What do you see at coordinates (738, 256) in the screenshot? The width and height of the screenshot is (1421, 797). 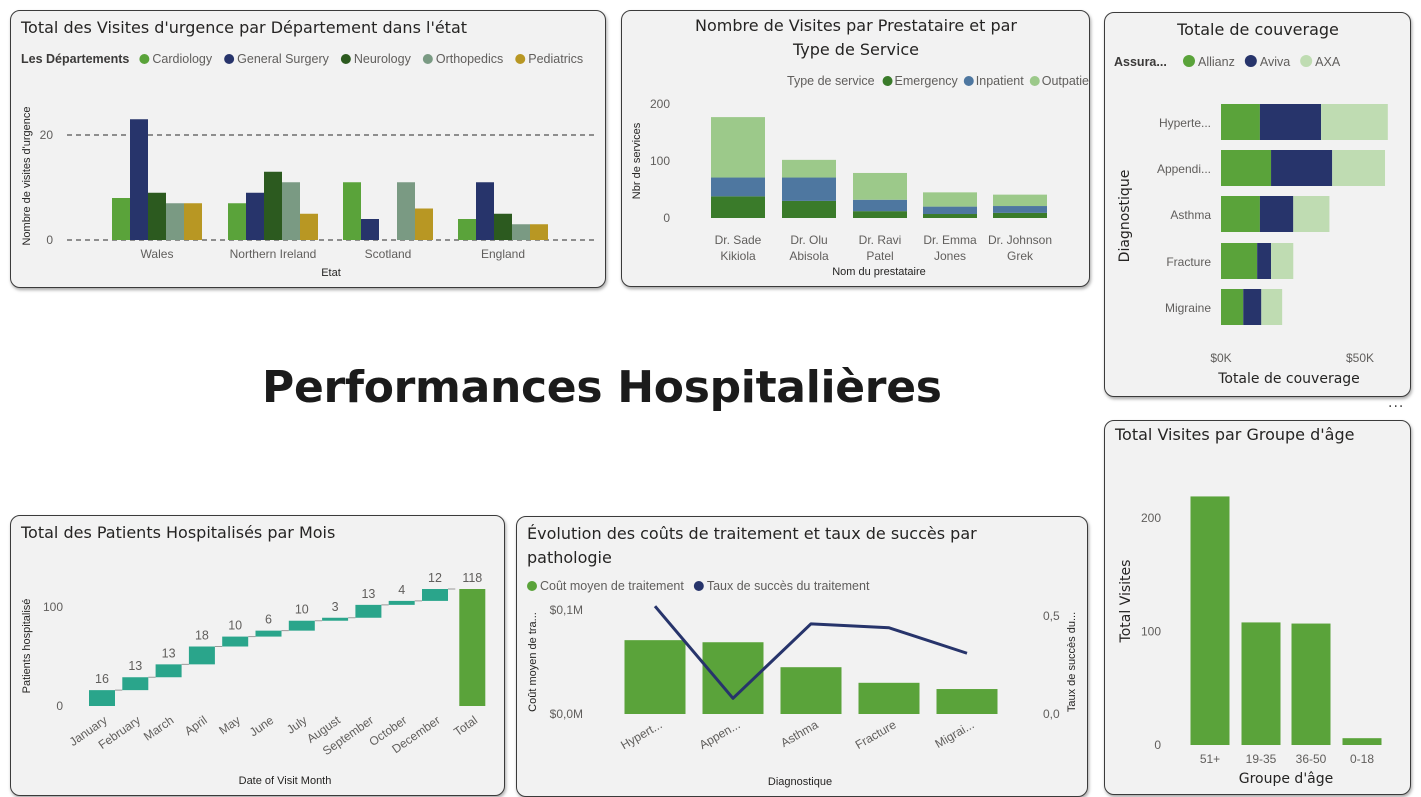 I see `x-tick-label: Kikiola` at bounding box center [738, 256].